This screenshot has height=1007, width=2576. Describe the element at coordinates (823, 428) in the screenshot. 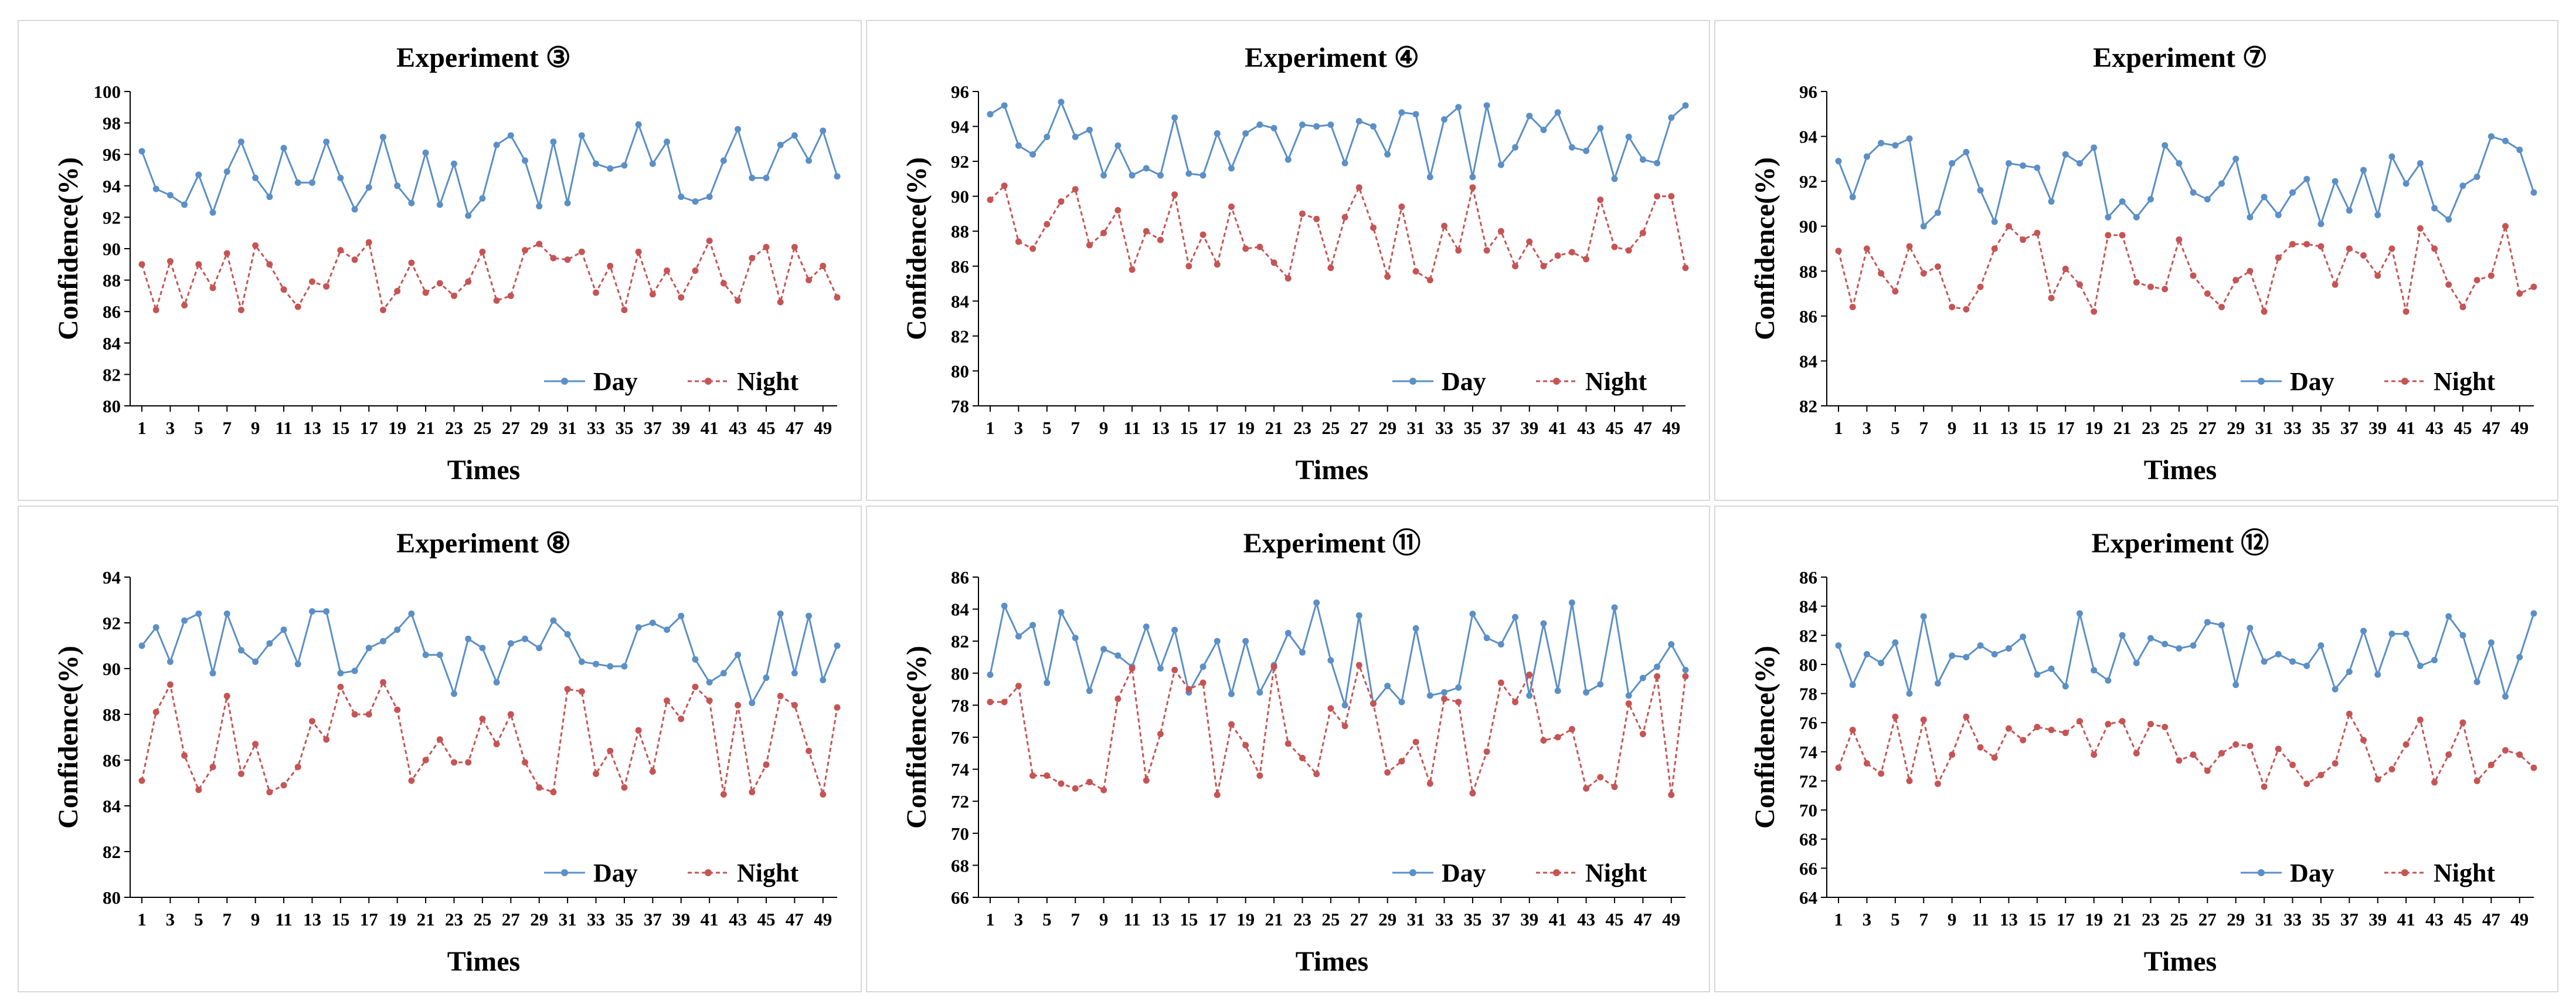

I see `x-tick-label: 49` at that location.